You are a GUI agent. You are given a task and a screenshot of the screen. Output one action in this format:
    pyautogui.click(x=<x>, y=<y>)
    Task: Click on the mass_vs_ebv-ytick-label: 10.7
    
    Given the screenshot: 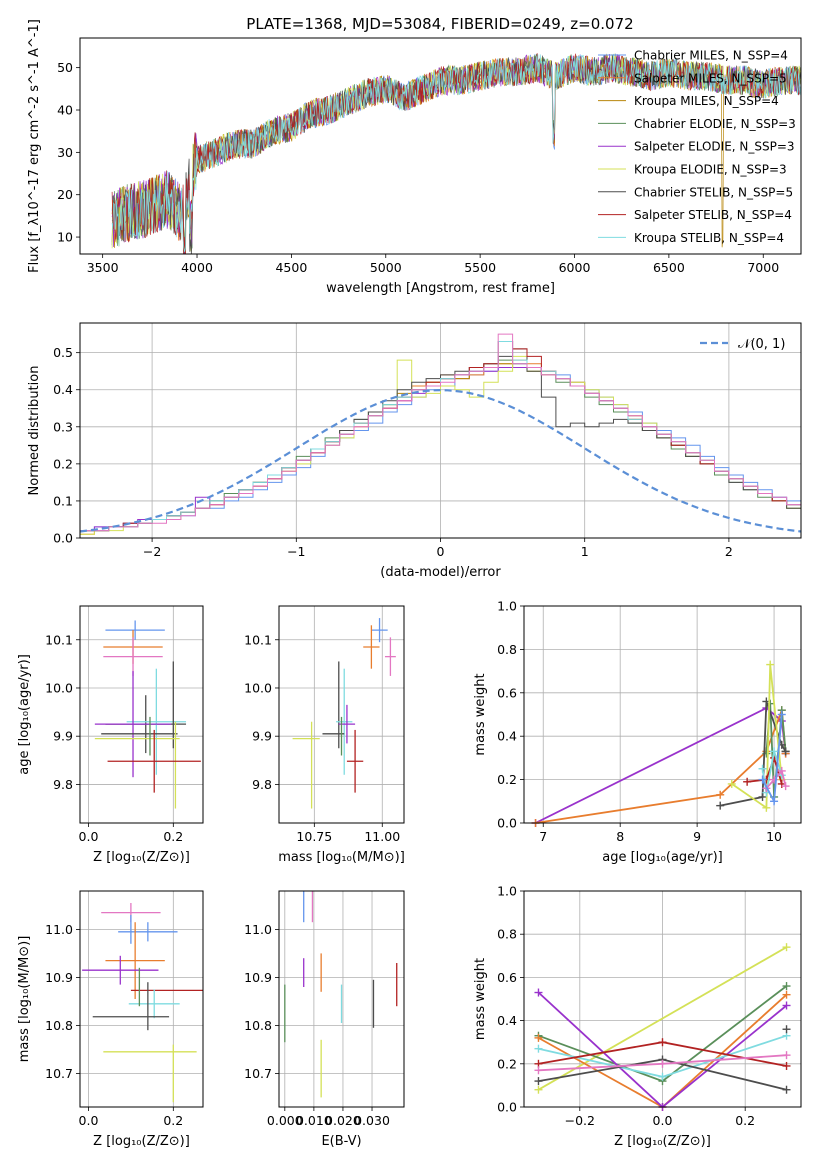 What is the action you would take?
    pyautogui.click(x=258, y=1073)
    